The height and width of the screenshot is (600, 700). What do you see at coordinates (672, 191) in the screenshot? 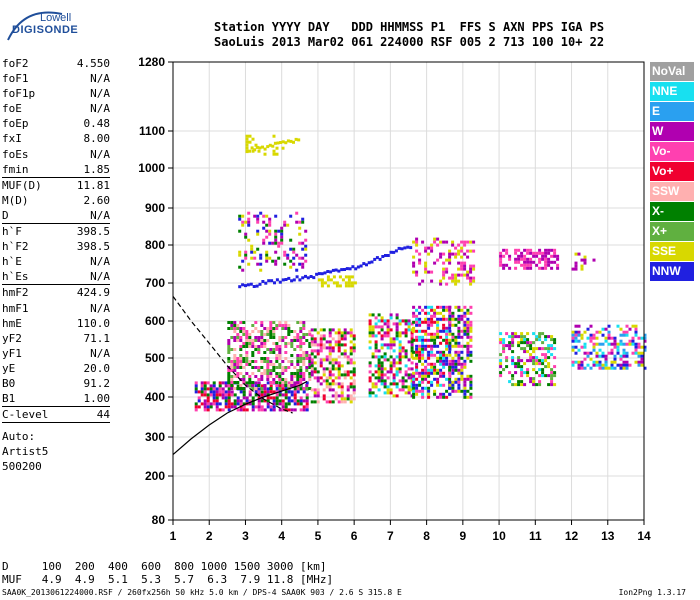
I see `legend-item-ssw: SSW` at bounding box center [672, 191].